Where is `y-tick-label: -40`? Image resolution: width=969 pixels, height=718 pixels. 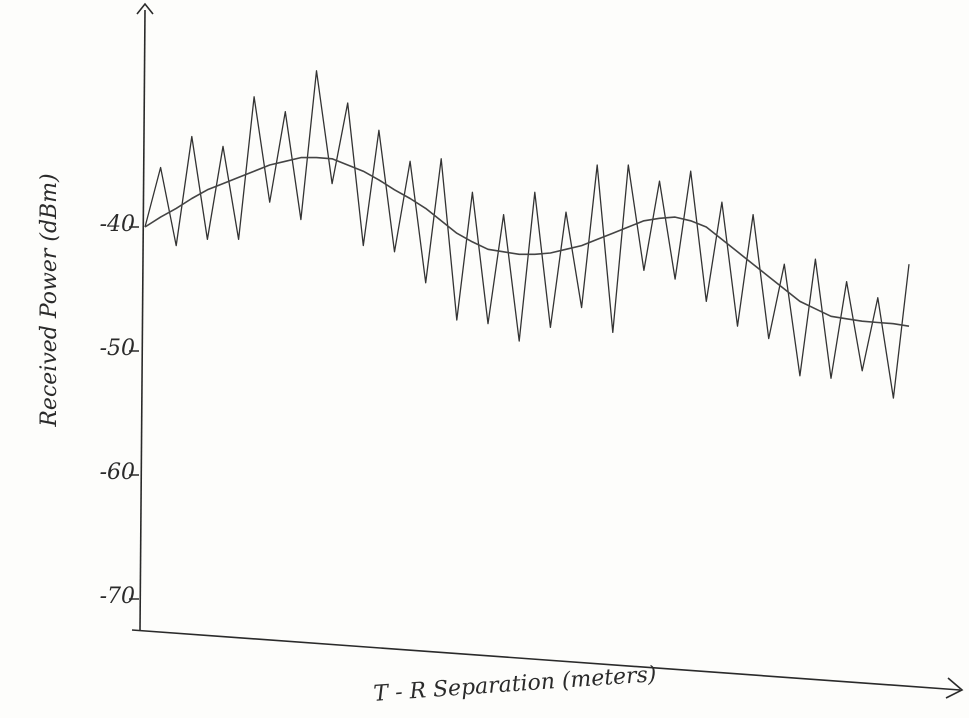 y-tick-label: -40 is located at coordinates (117, 224).